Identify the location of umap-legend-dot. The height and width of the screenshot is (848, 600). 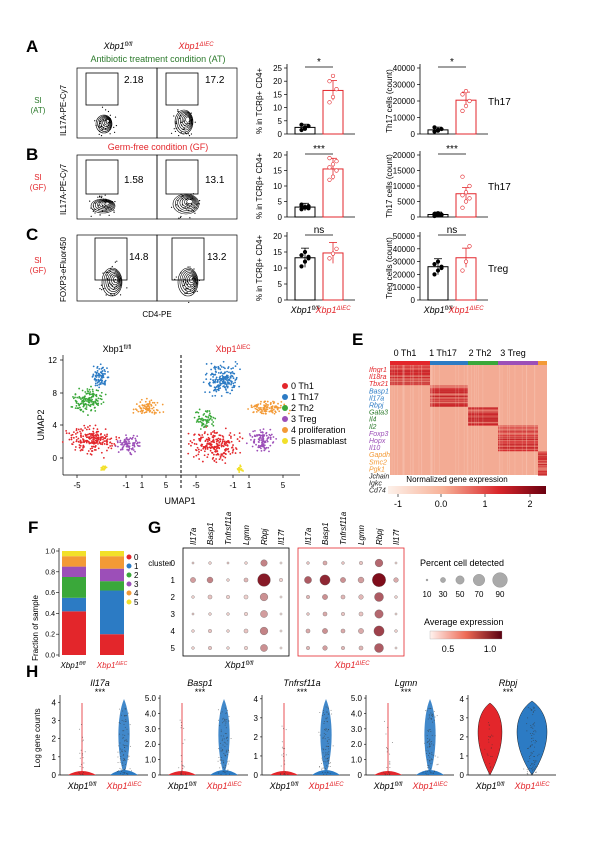
(285, 419).